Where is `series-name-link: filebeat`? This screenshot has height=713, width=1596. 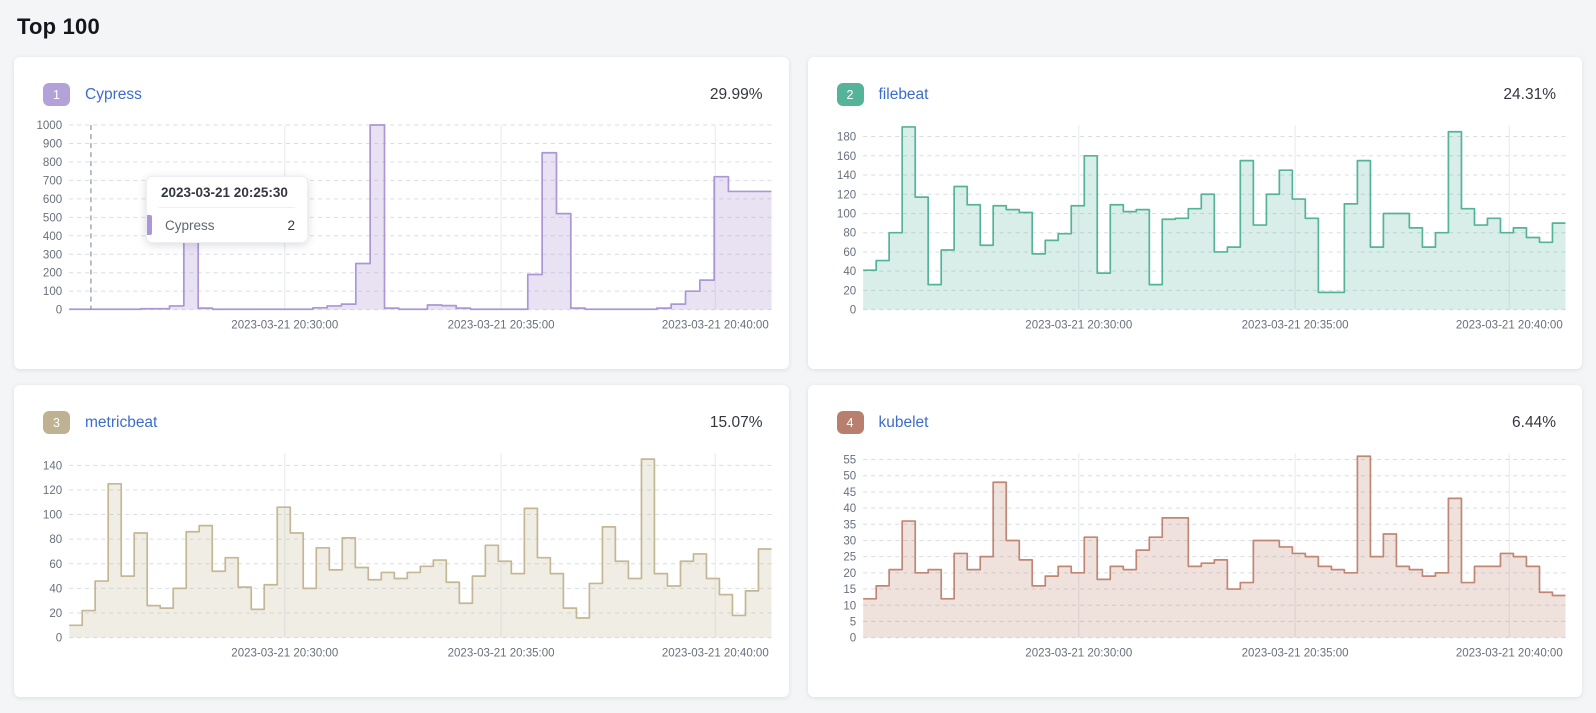
series-name-link: filebeat is located at coordinates (903, 94).